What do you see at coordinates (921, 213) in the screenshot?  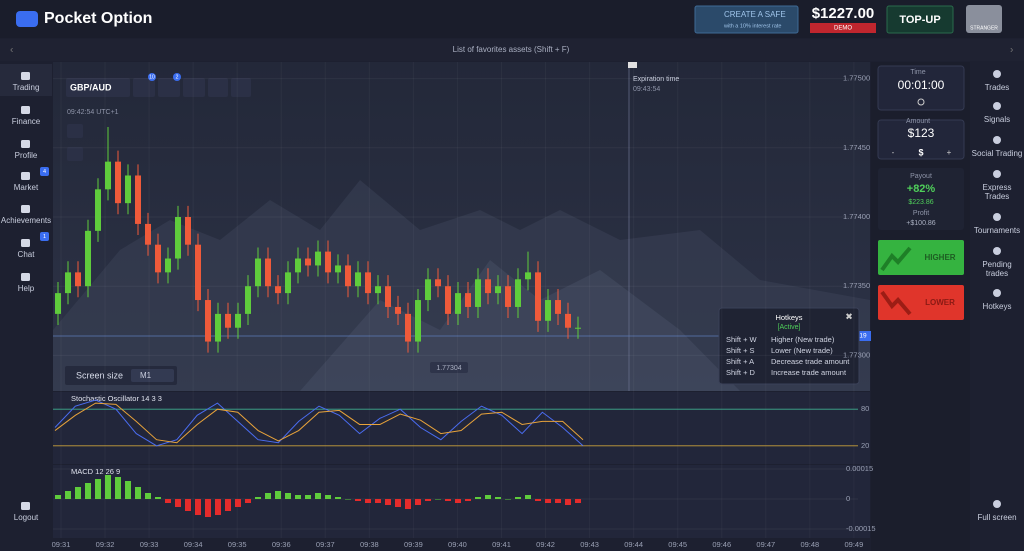 I see `profit-label: Profit` at bounding box center [921, 213].